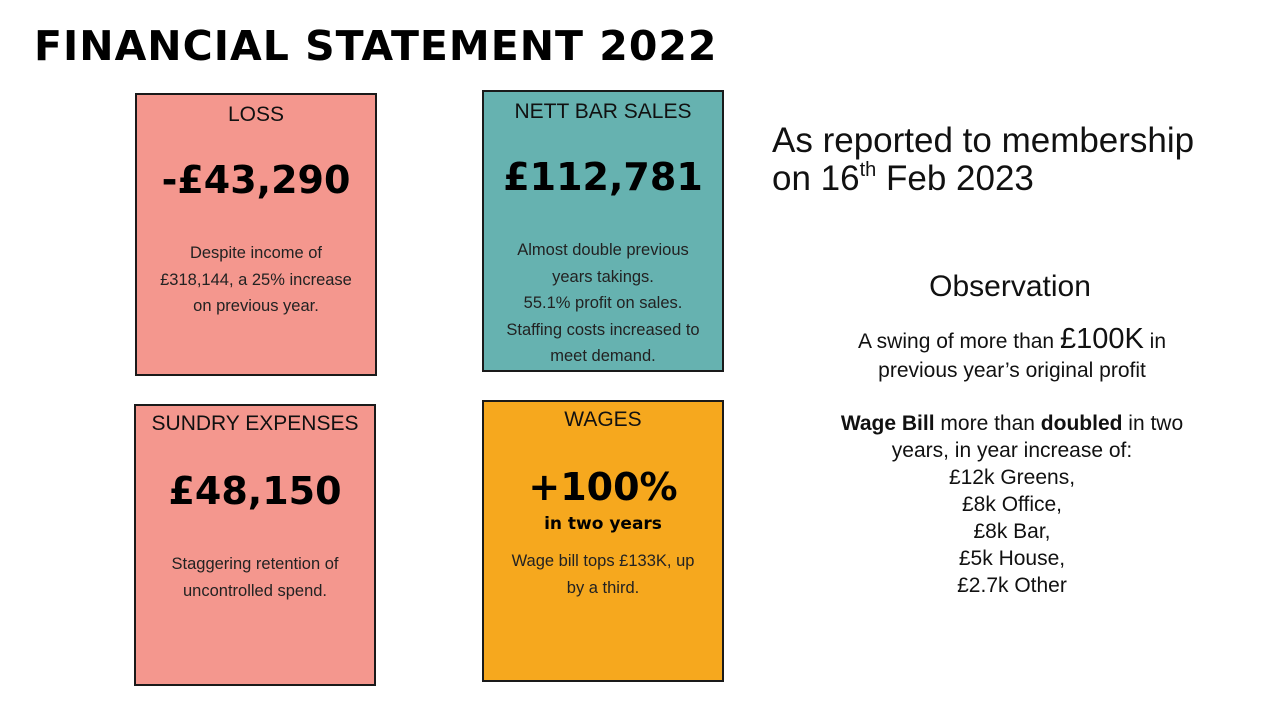 This screenshot has height=720, width=1280. I want to click on wagebill-text-1: more than, so click(987, 423).